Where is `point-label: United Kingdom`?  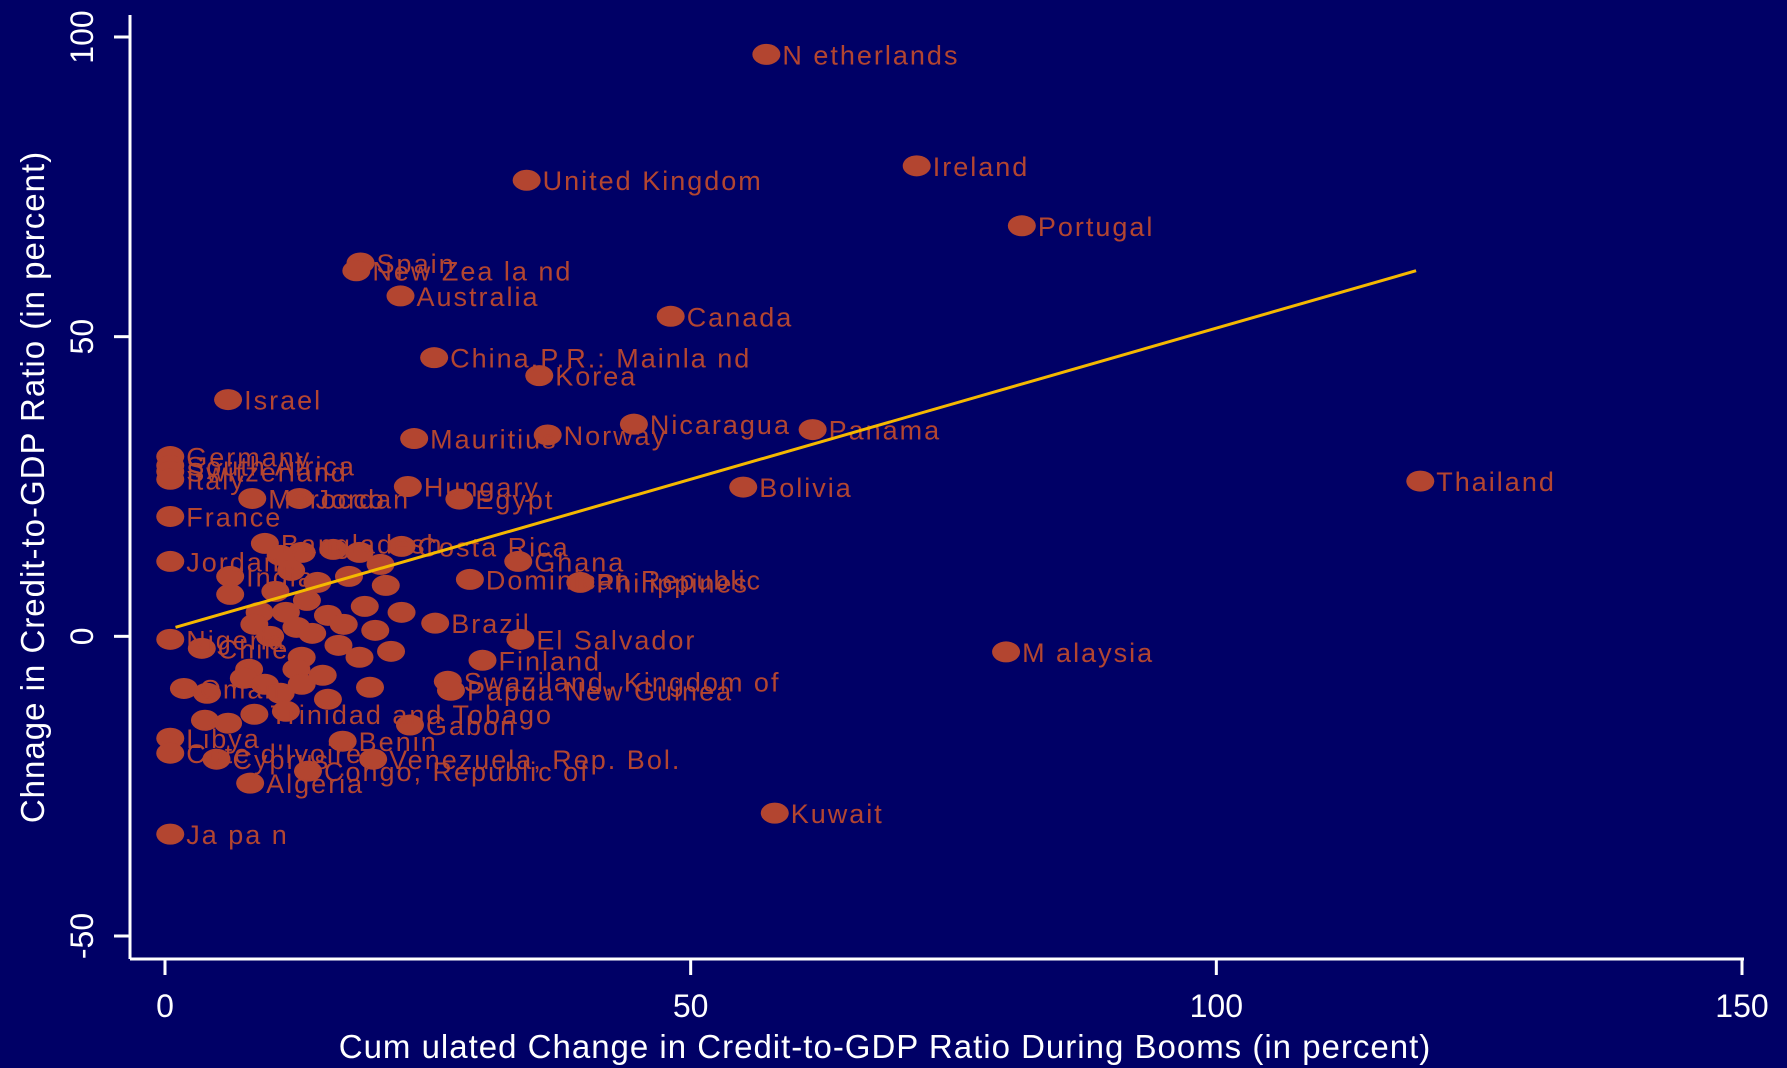 point-label: United Kingdom is located at coordinates (653, 181).